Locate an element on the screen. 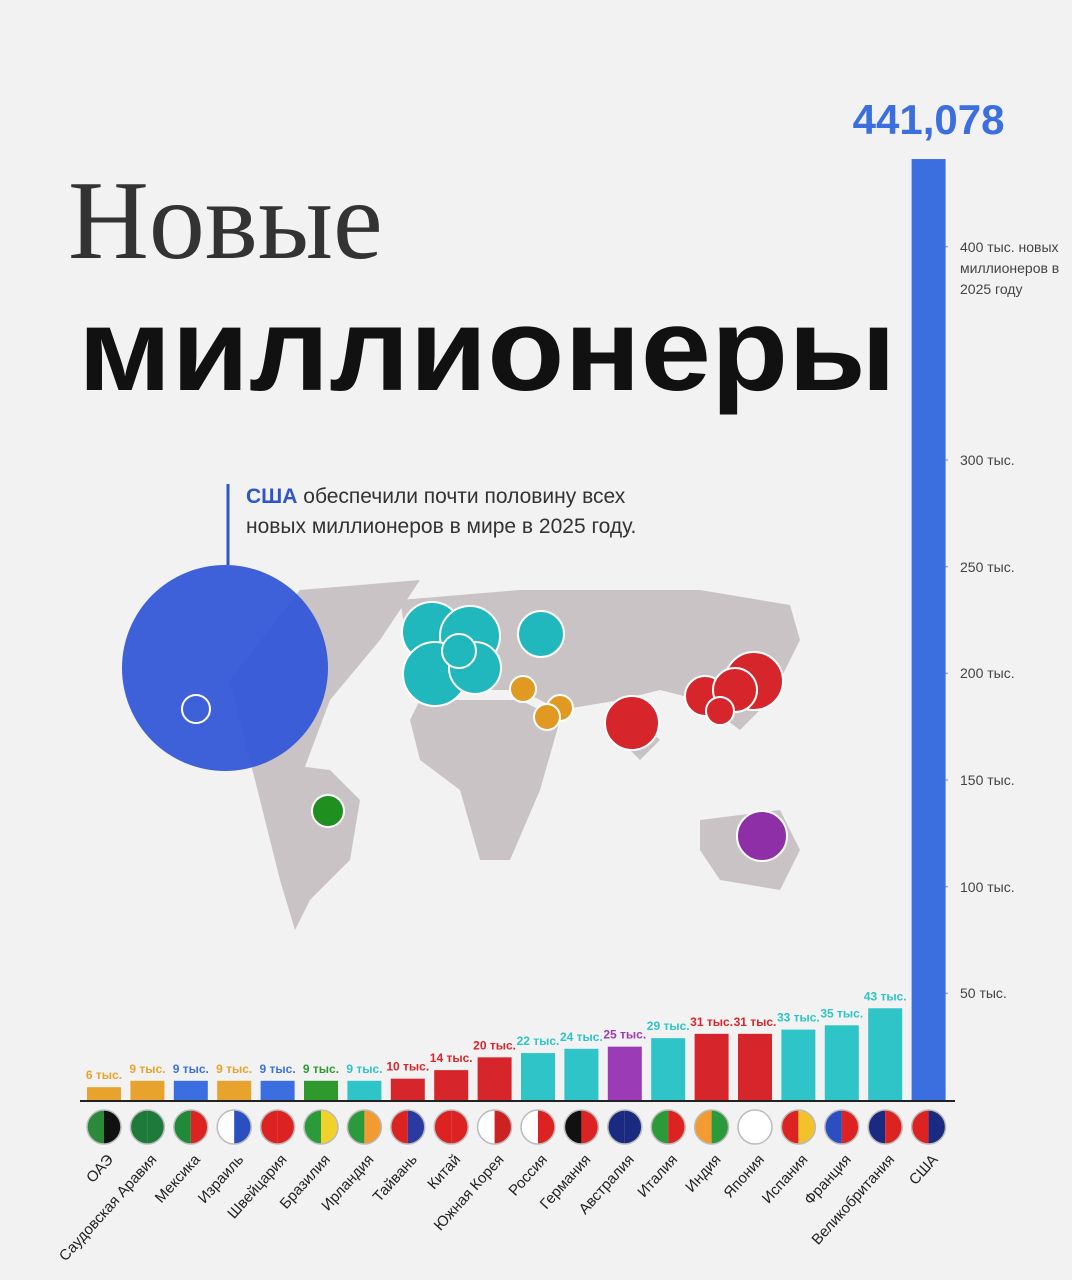 This screenshot has height=1280, width=1072. annotation-line2: новых миллионеров в мире в 2025 году. is located at coordinates (441, 526).